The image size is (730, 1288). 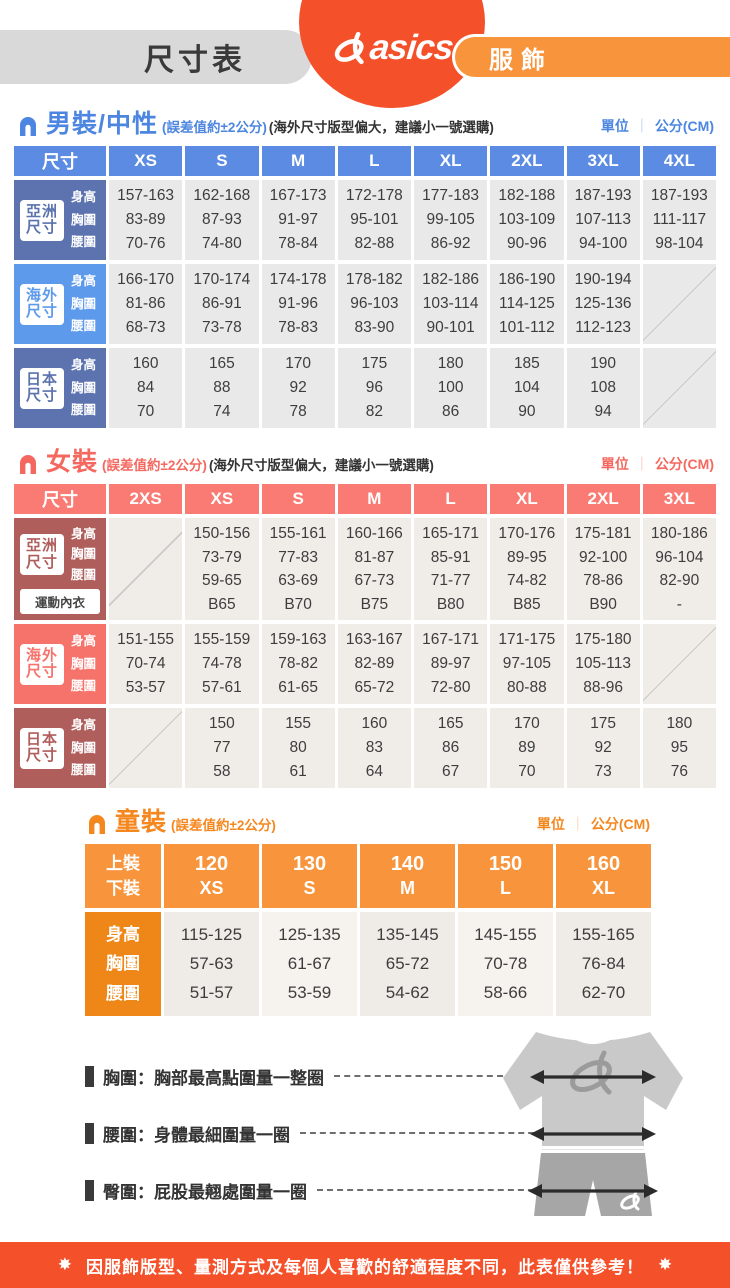 I want to click on value: 78-82, so click(x=298, y=664).